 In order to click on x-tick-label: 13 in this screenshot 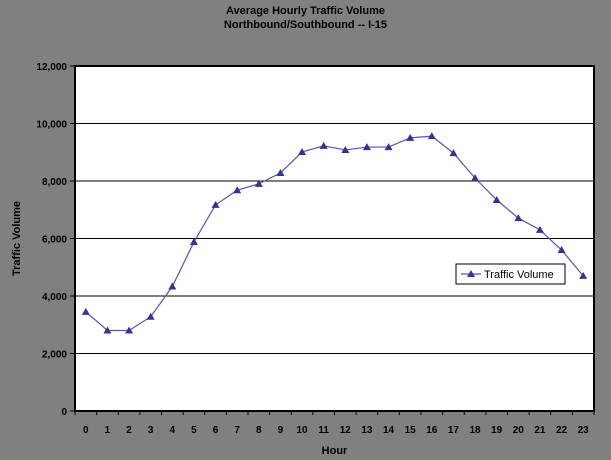, I will do `click(367, 430)`.